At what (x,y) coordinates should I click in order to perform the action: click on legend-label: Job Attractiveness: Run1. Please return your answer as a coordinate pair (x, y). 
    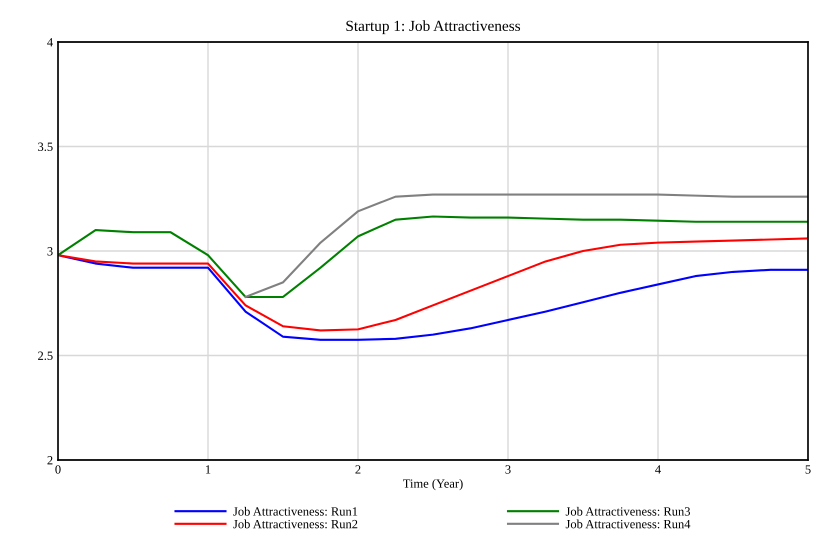
    Looking at the image, I should click on (295, 511).